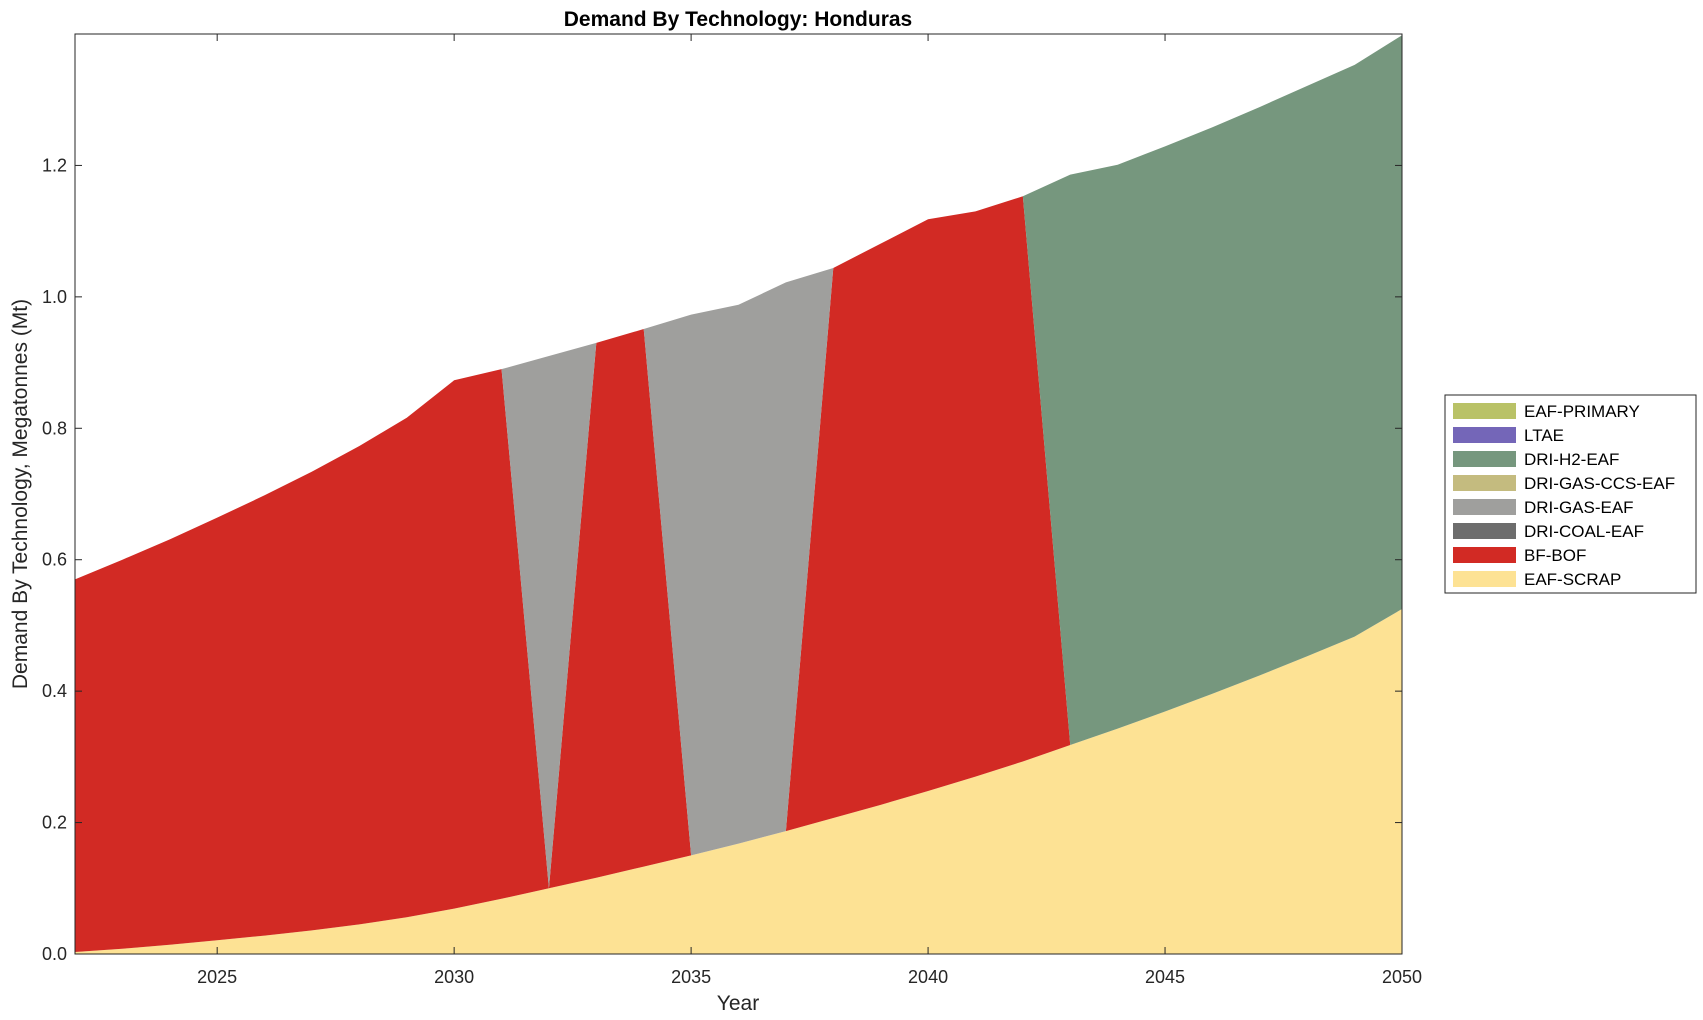  Describe the element at coordinates (1402, 977) in the screenshot. I see `x-tick-label-2050: 2050` at that location.